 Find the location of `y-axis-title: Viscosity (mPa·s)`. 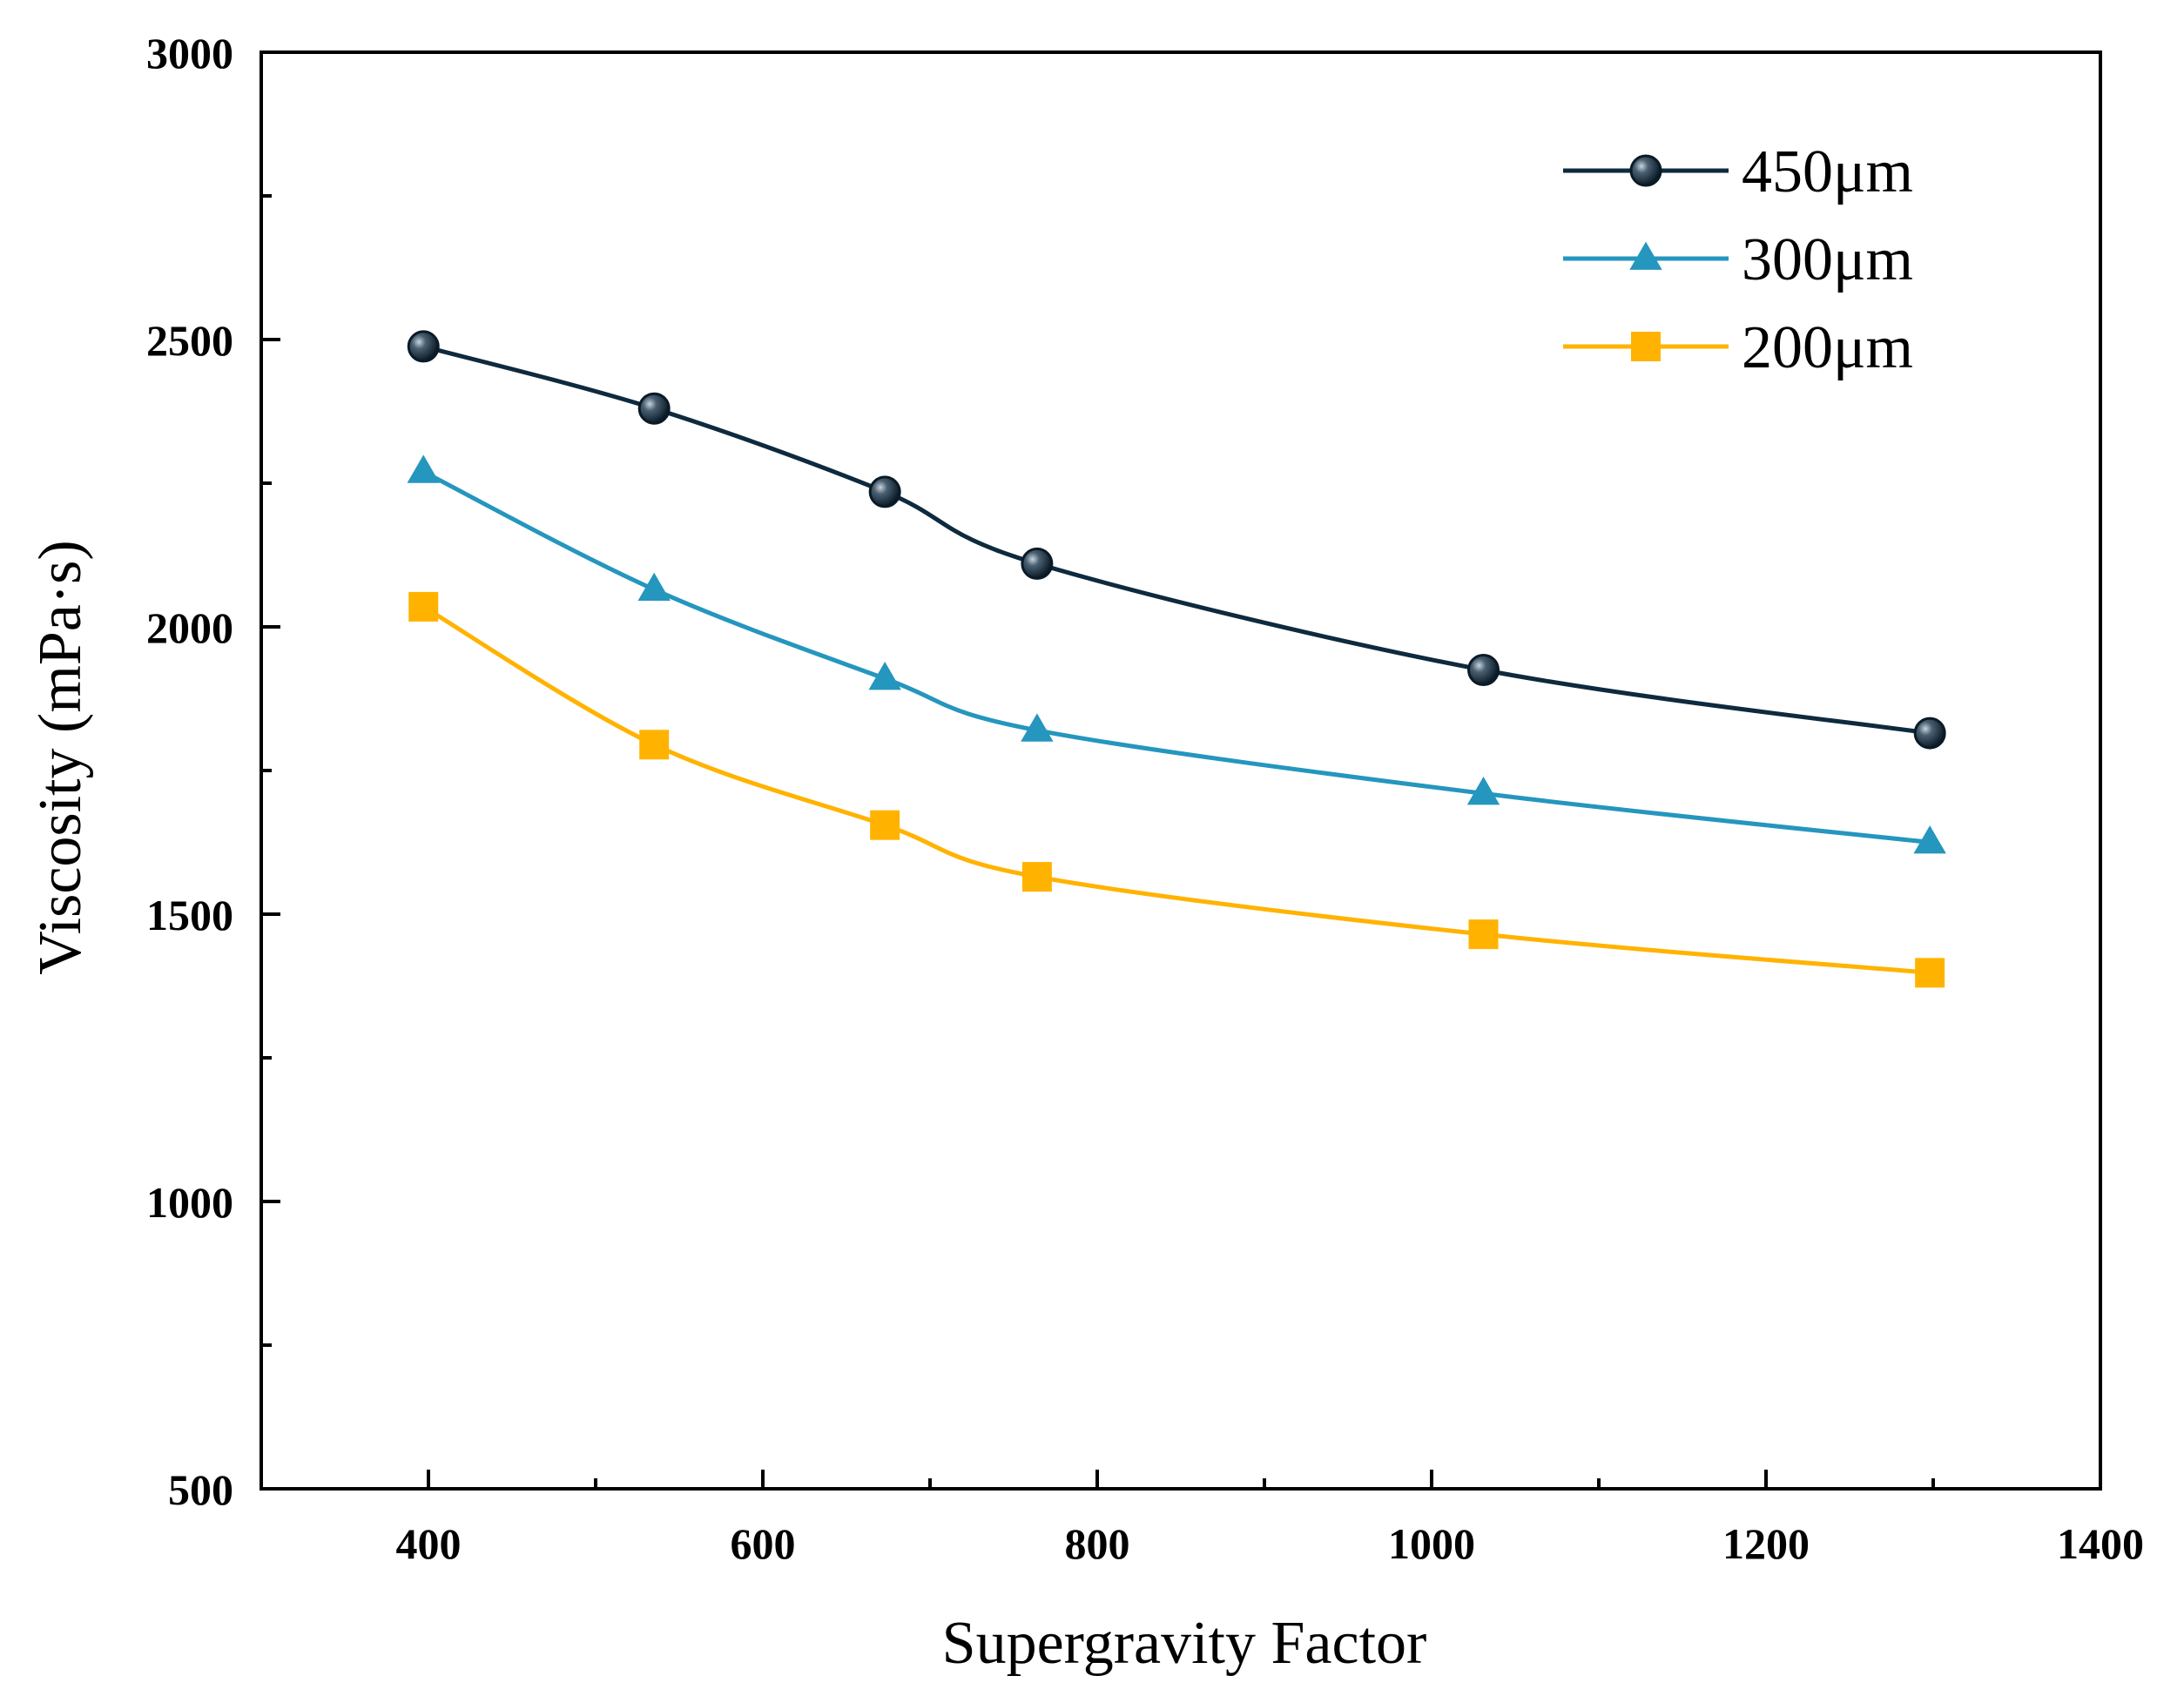

y-axis-title: Viscosity (mPa·s) is located at coordinates (60, 757).